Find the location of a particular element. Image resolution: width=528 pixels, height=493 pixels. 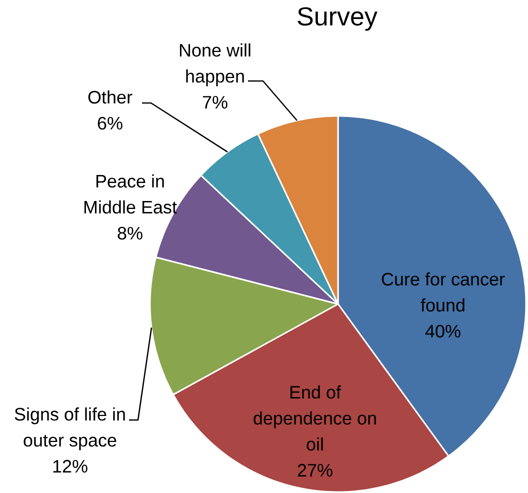

data-label: 6% is located at coordinates (110, 123).